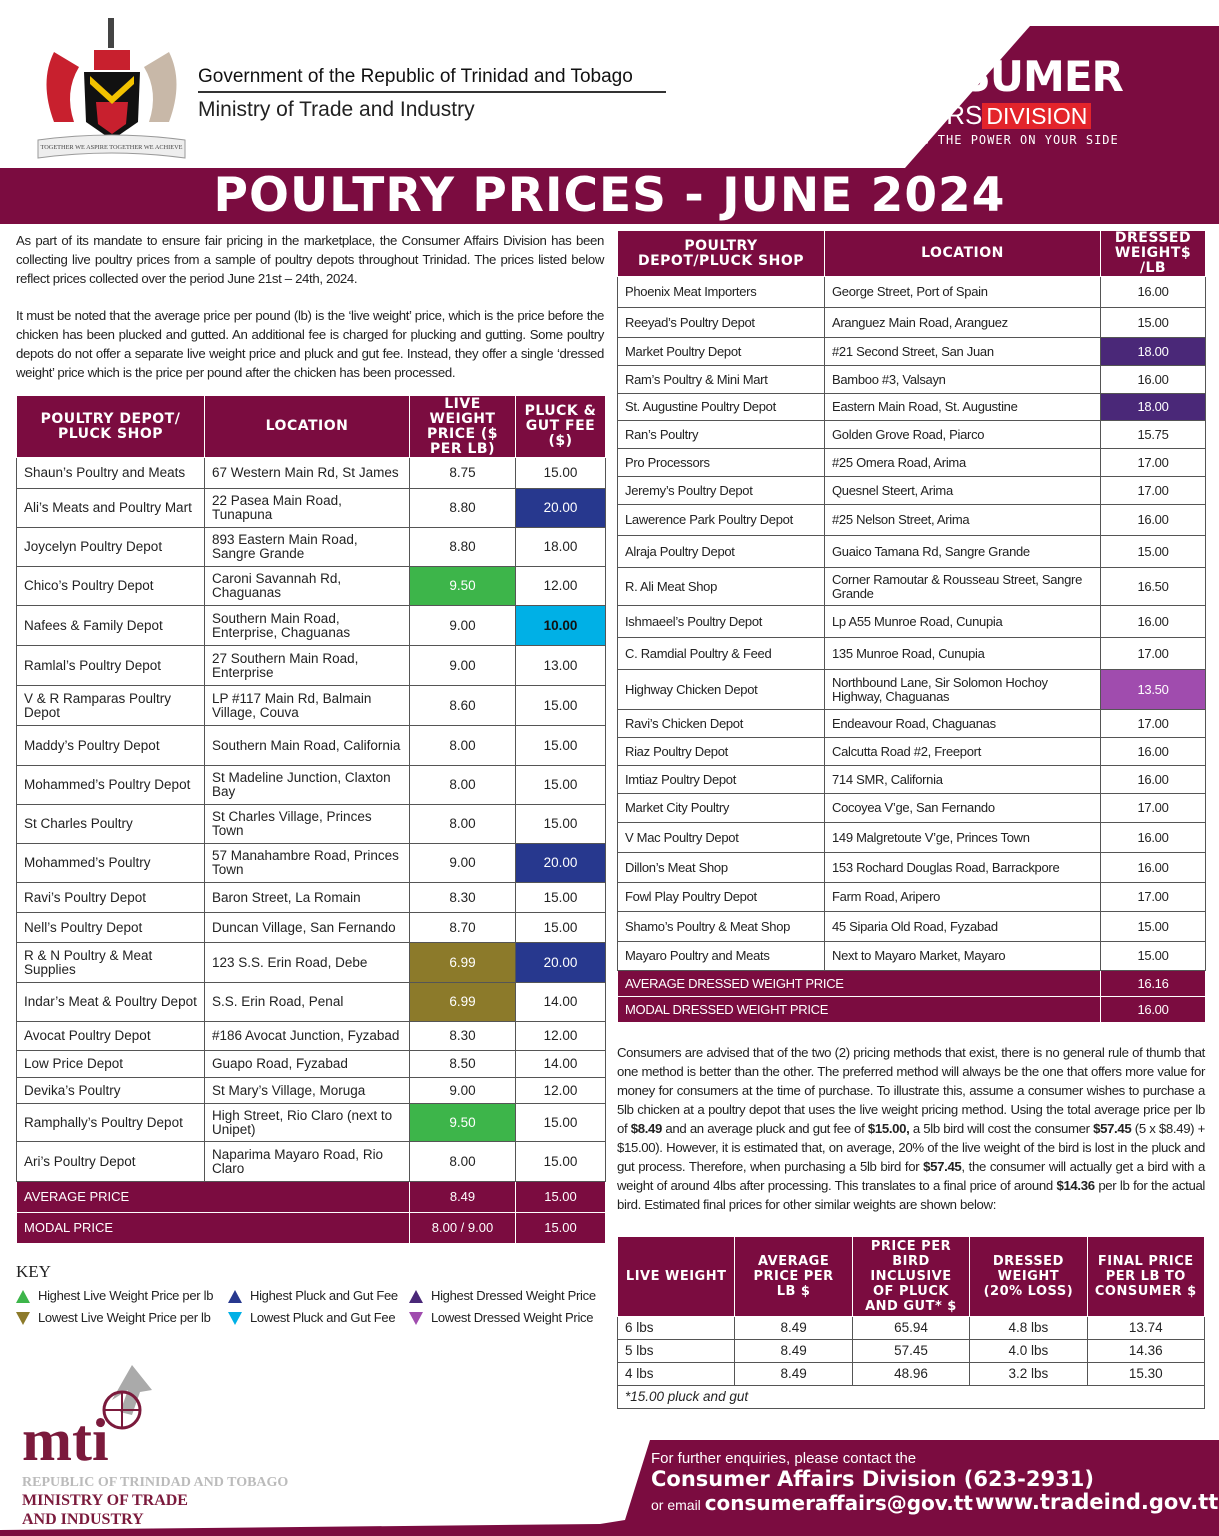  I want to click on key-item: Lowest Live Weight Price per lb, so click(113, 1318).